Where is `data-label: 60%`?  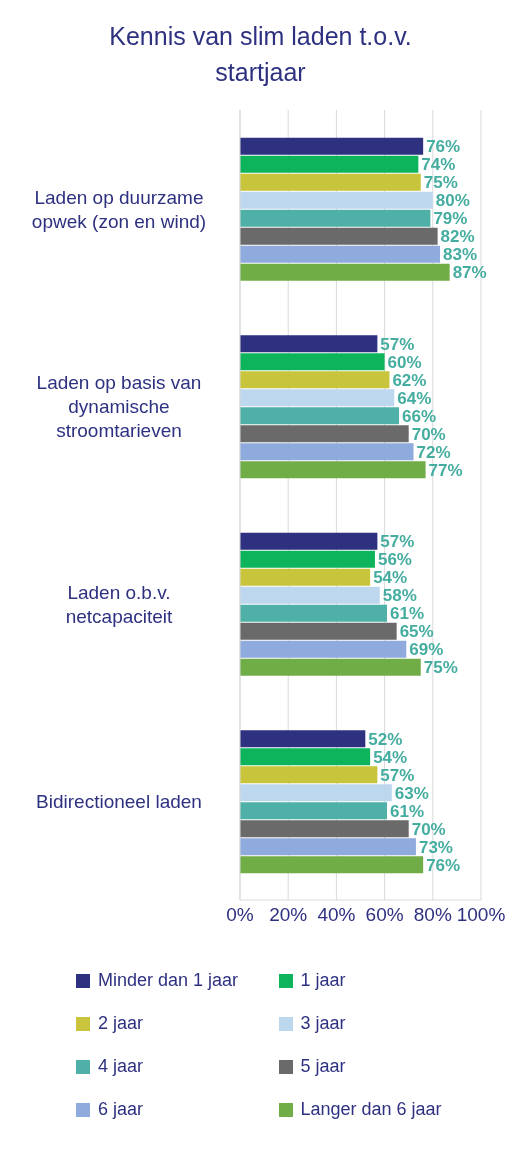 data-label: 60% is located at coordinates (404, 362).